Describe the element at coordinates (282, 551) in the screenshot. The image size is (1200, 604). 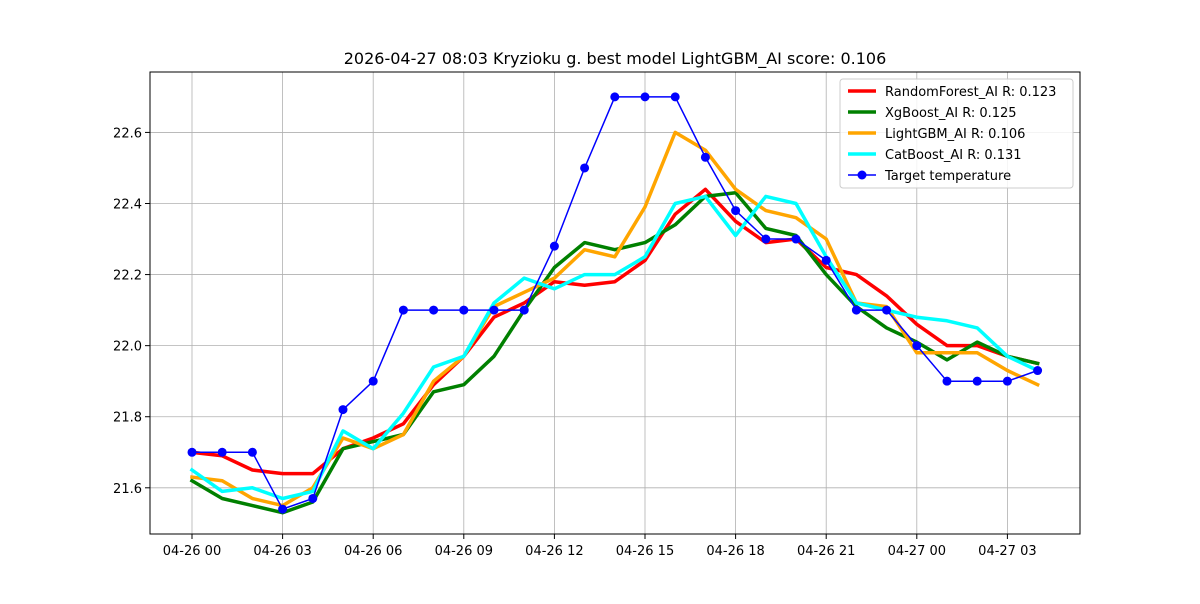
I see `x-tick-label: 04-26 03` at that location.